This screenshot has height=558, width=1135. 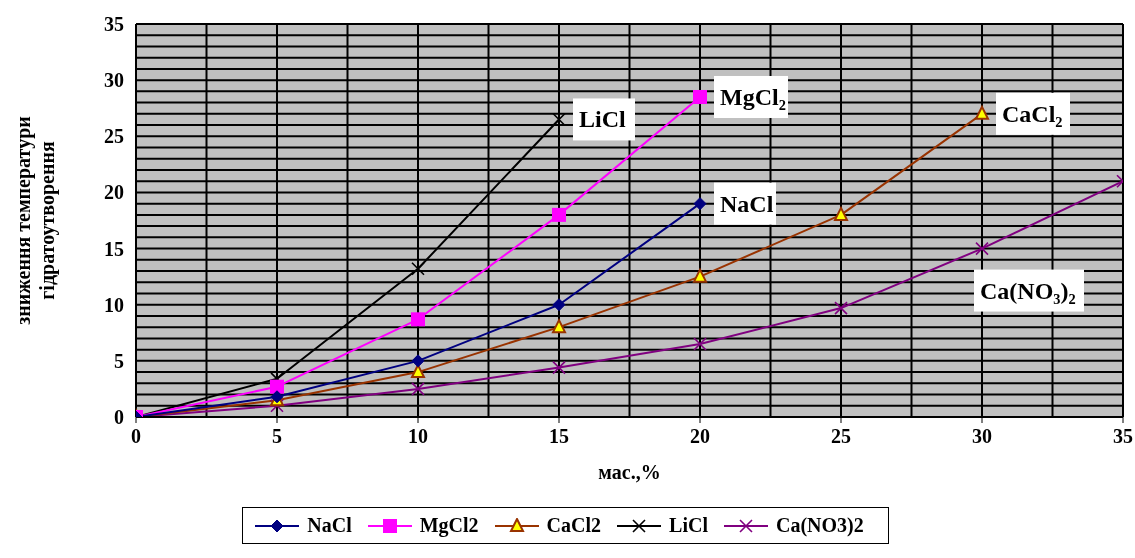 I want to click on y-tick-label: 15, so click(x=114, y=248).